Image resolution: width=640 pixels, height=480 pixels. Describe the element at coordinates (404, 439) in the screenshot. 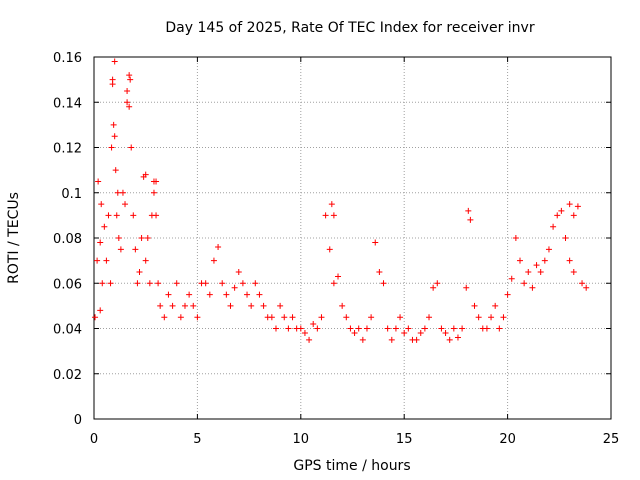

I see `x-tick-label: 15` at that location.